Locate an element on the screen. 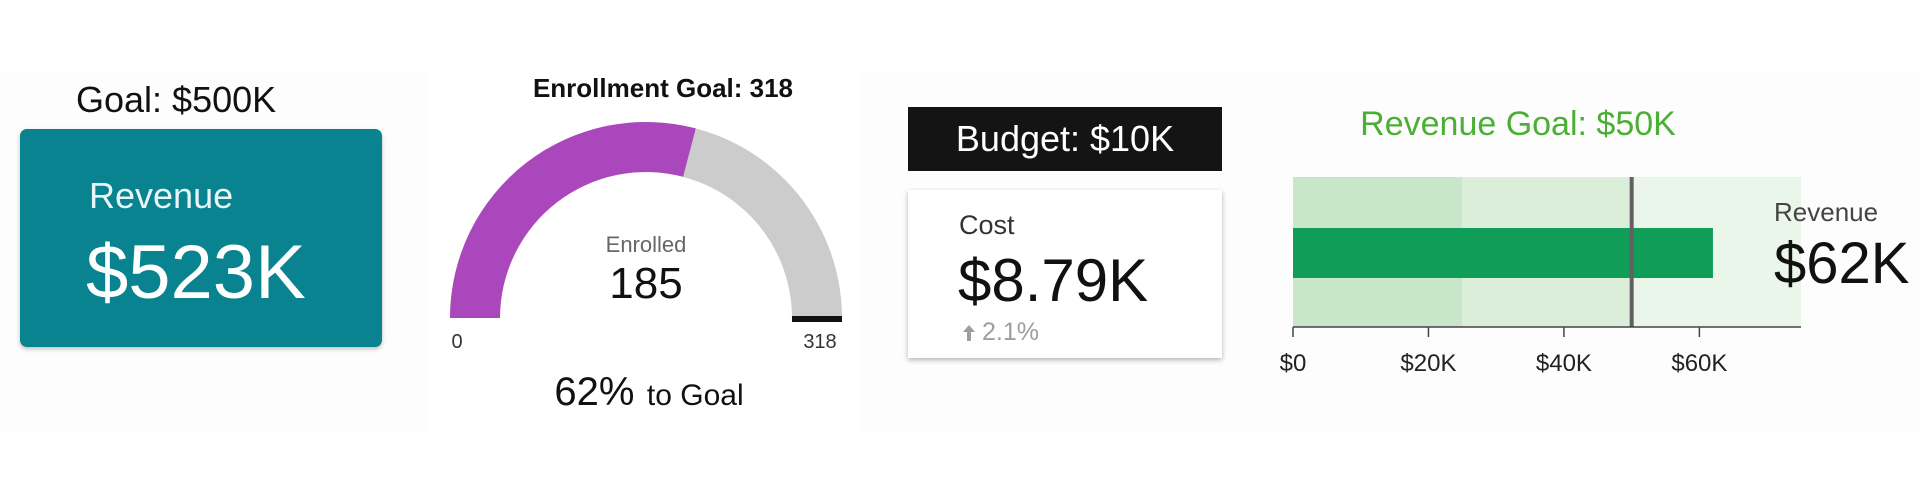  gauge-title: Enrollment Goal: 318 is located at coordinates (663, 88).